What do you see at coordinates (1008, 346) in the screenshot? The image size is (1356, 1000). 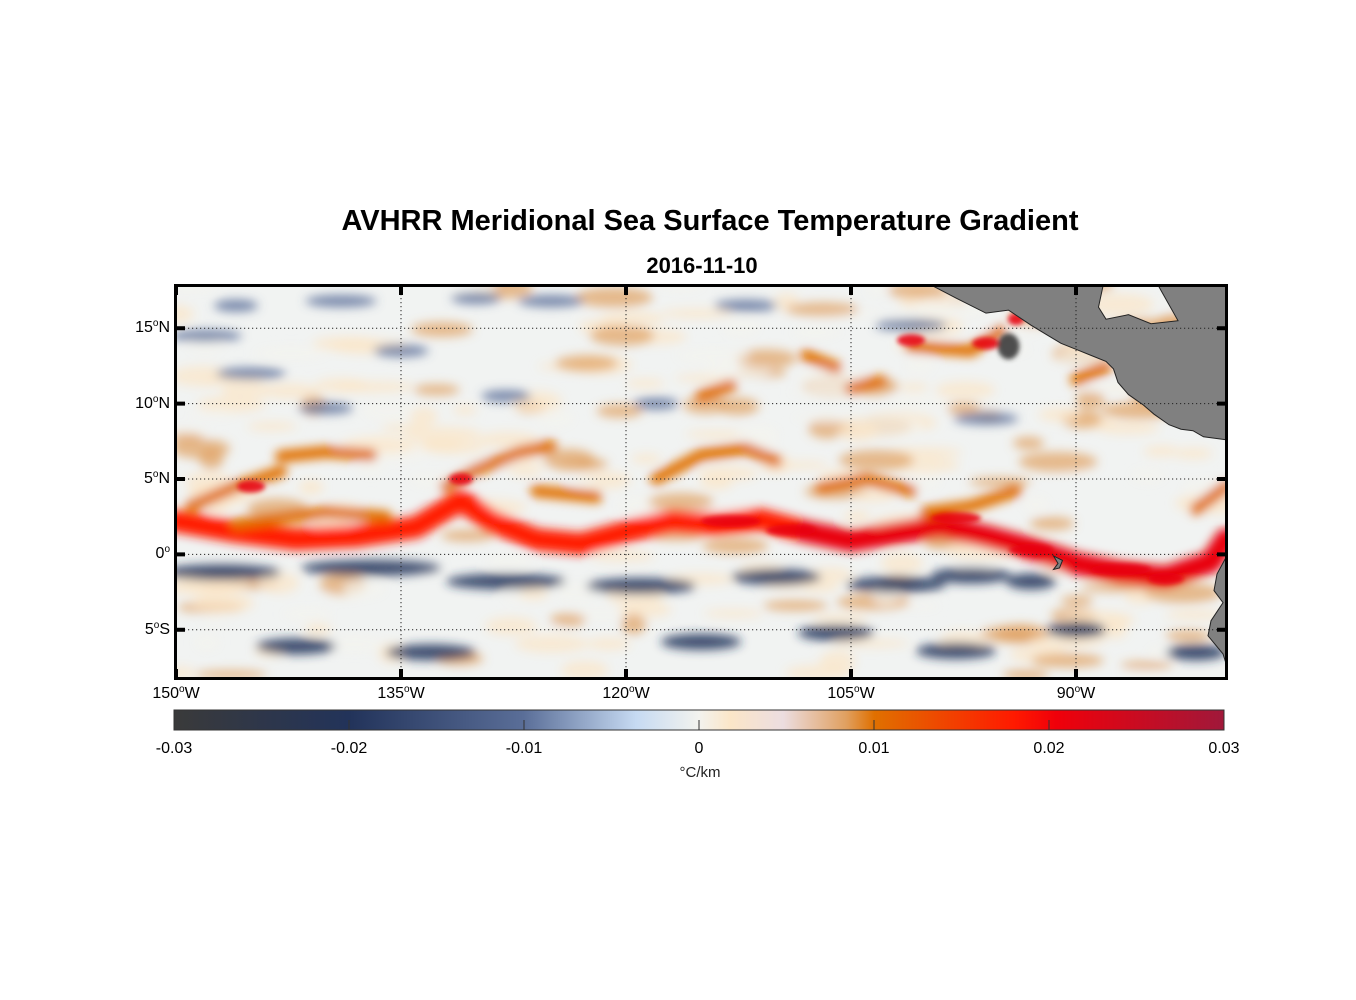 I see `negative-eddy` at bounding box center [1008, 346].